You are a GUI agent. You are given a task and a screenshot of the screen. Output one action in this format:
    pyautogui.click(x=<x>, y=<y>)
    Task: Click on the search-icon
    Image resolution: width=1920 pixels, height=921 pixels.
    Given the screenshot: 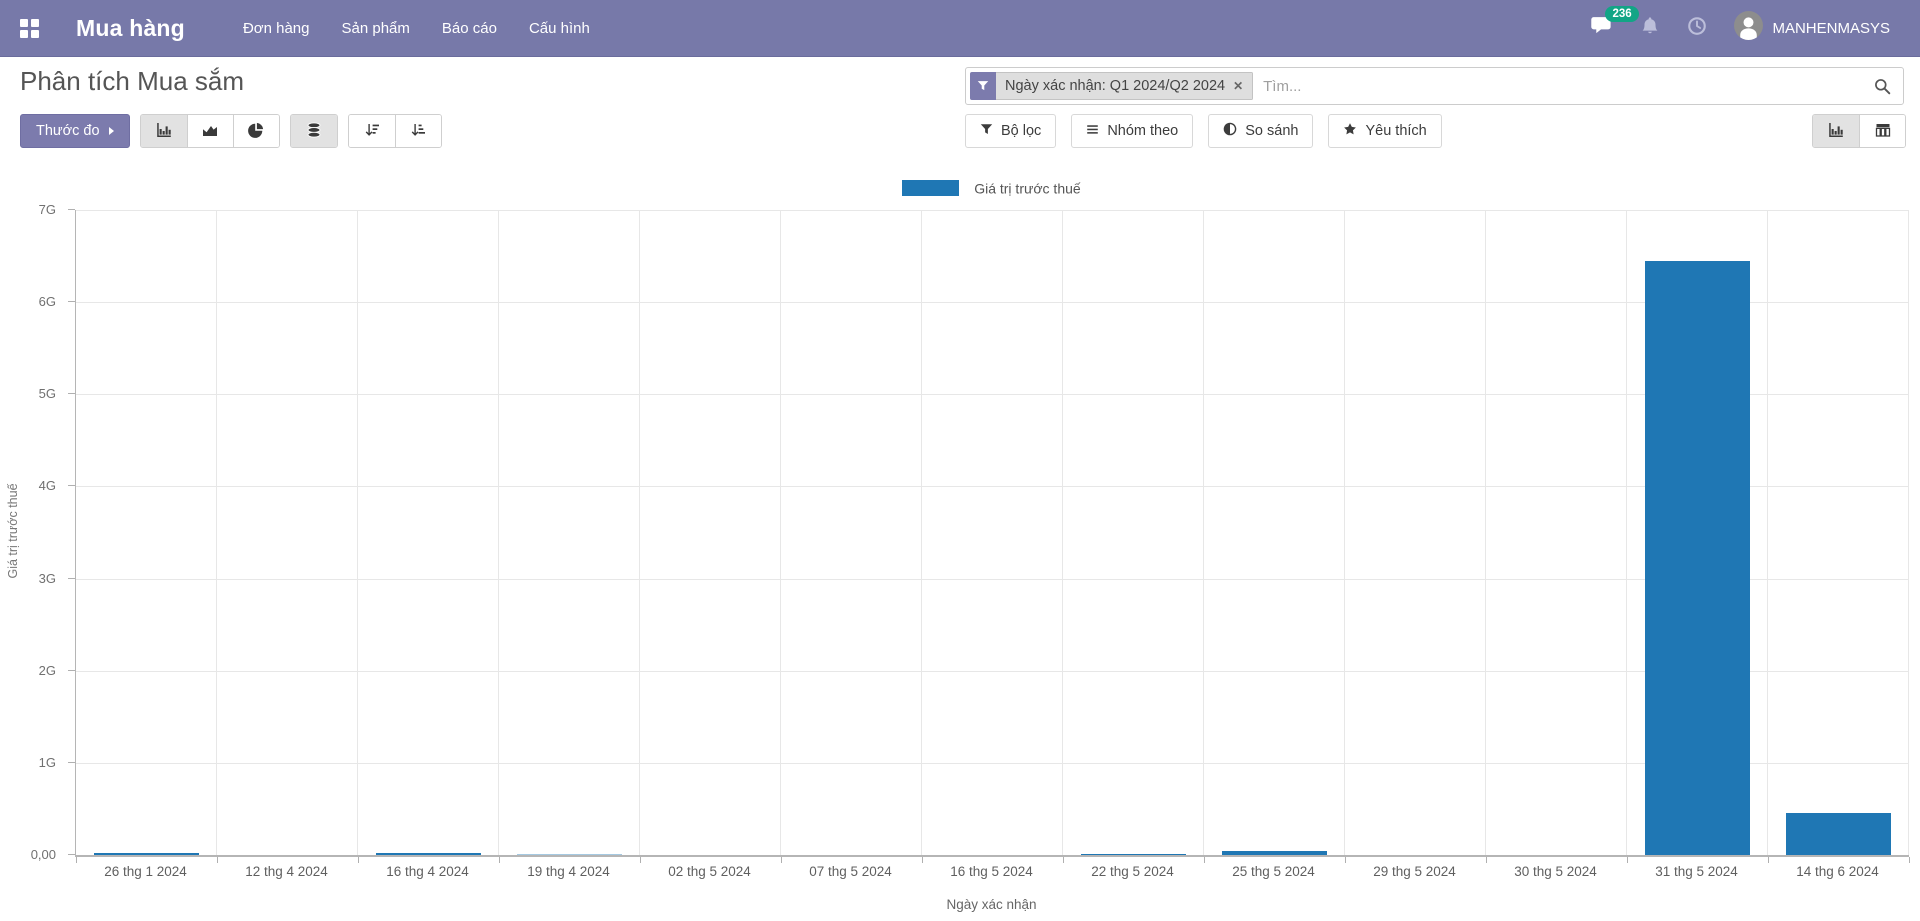 What is the action you would take?
    pyautogui.click(x=1882, y=86)
    